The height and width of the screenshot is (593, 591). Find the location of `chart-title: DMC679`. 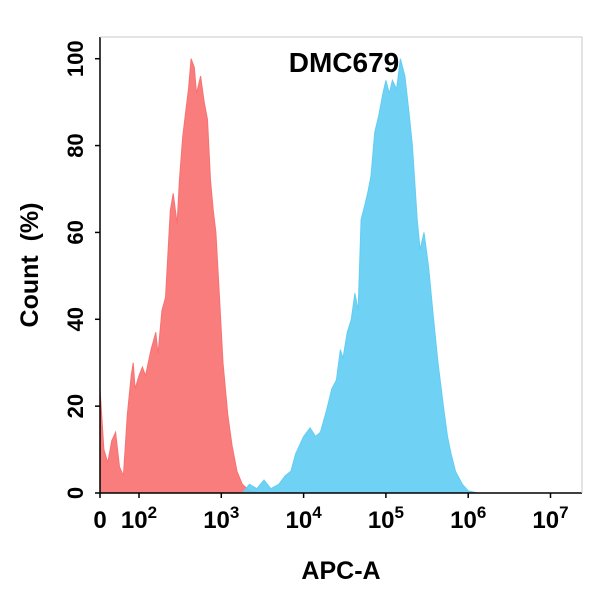

chart-title: DMC679 is located at coordinates (344, 62).